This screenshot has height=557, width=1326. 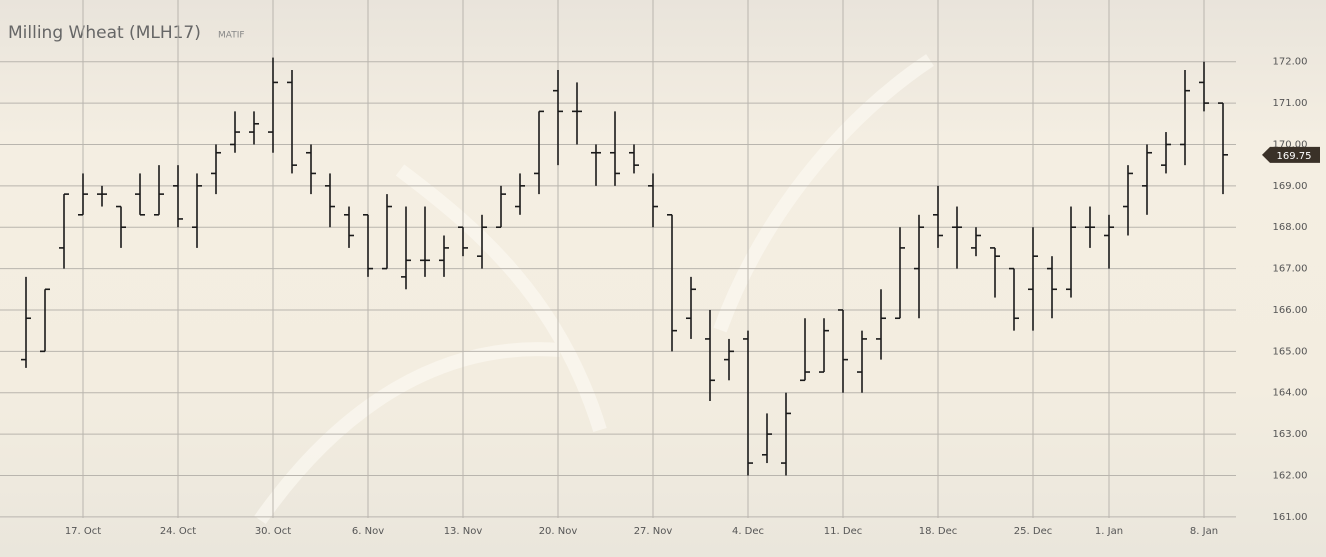 I want to click on x-tick-label: 8. Jan, so click(x=1204, y=531).